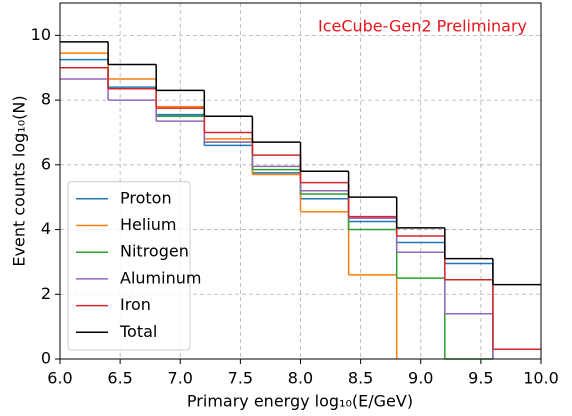 This screenshot has height=416, width=572. What do you see at coordinates (240, 378) in the screenshot?
I see `x-tick-label: 7.5` at bounding box center [240, 378].